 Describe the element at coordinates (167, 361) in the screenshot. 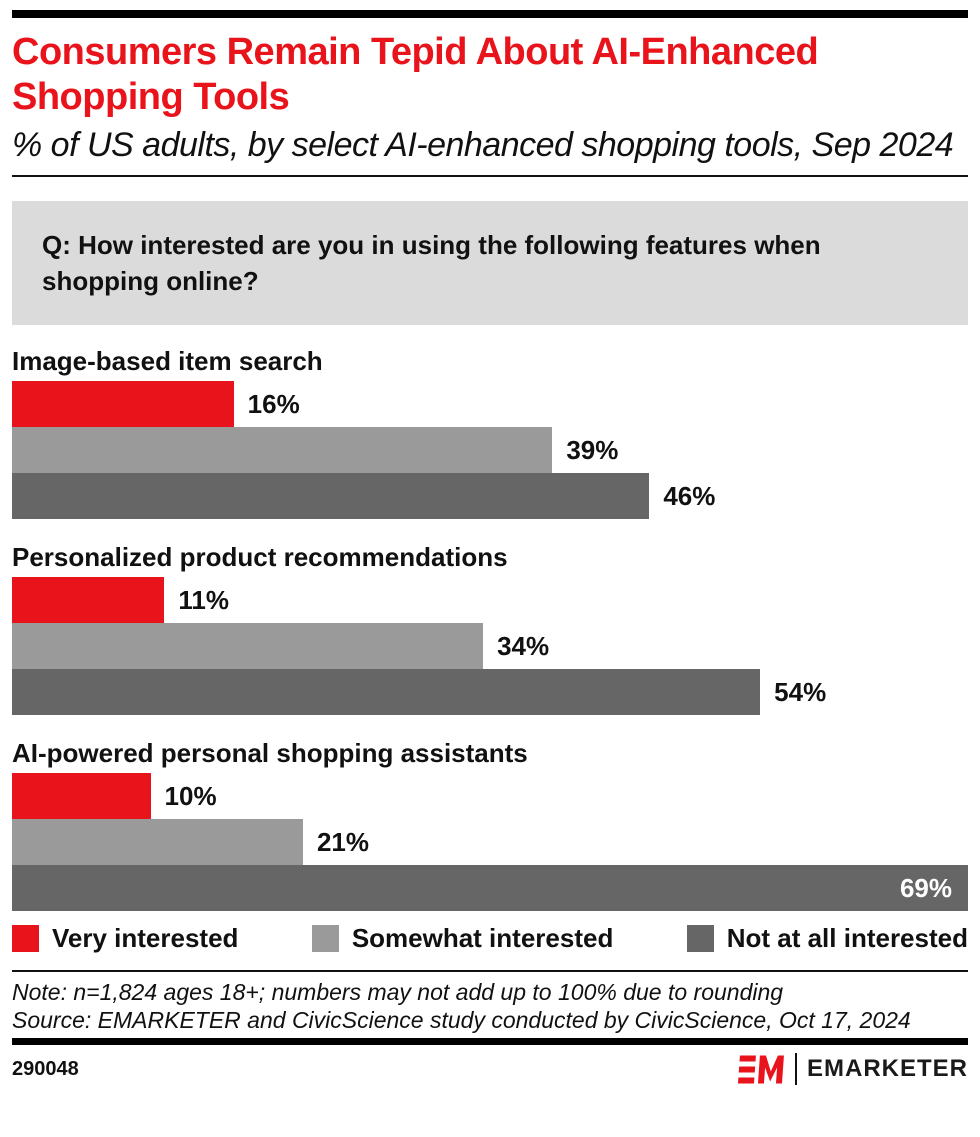

I see `category-label: Image-based item search` at that location.